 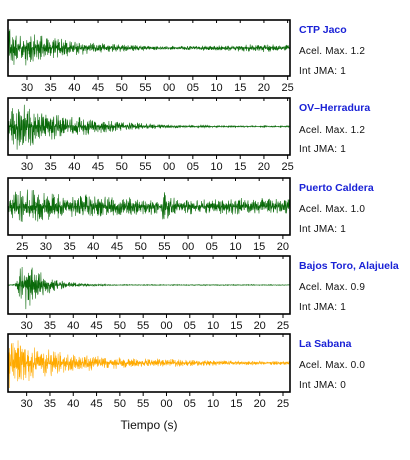 What do you see at coordinates (323, 149) in the screenshot?
I see `int-jma-ov-herradura: Int JMA: 1` at bounding box center [323, 149].